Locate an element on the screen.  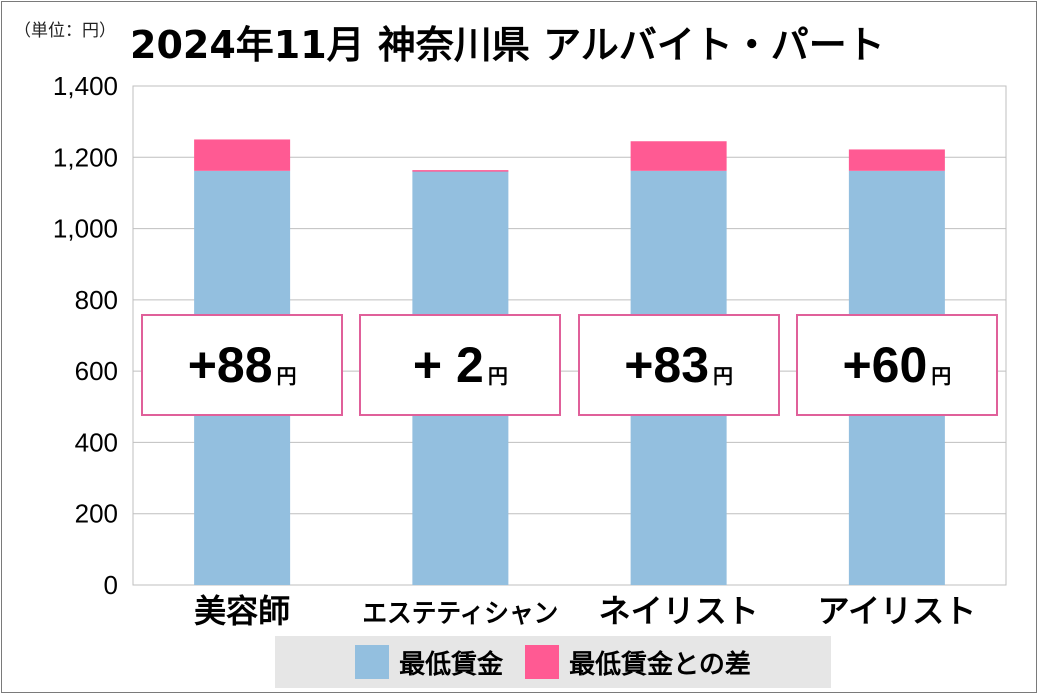
x-category-label: アイリスト is located at coordinates (897, 611).